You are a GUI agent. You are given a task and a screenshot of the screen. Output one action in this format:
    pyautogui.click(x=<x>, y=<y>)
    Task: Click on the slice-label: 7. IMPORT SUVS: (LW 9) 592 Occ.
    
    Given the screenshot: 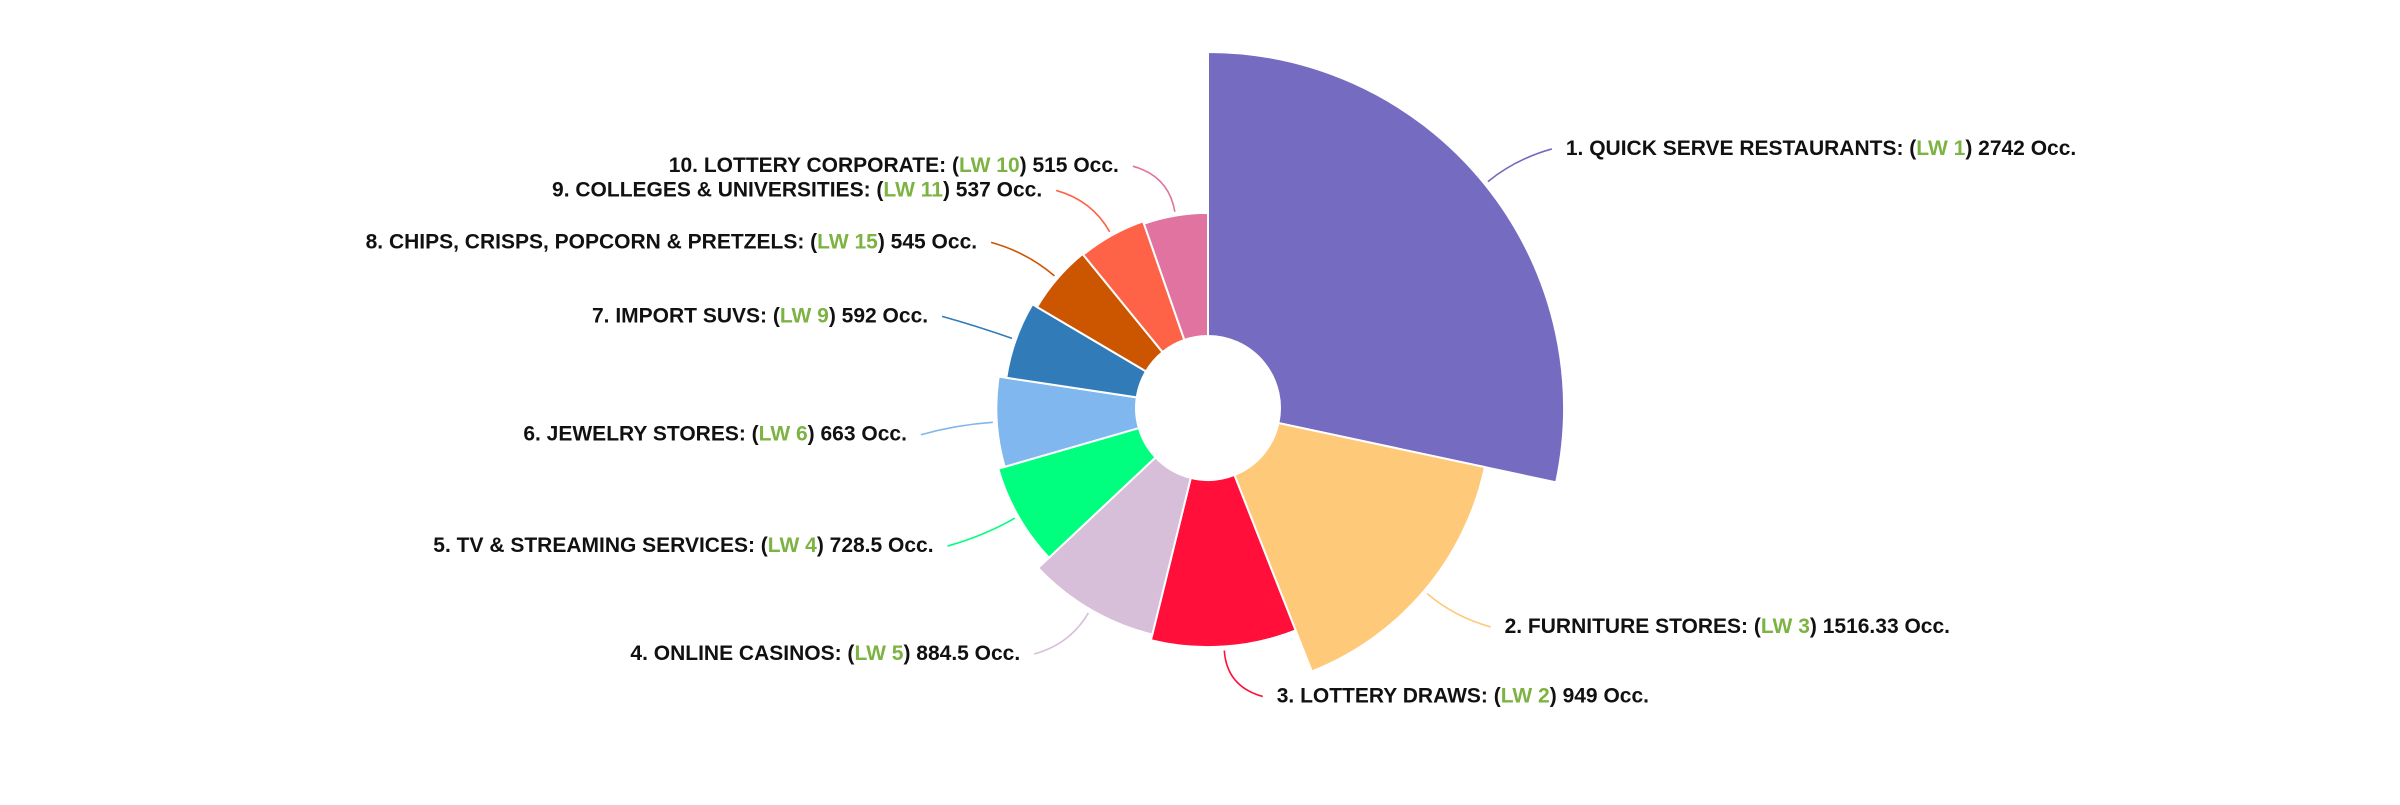 What is the action you would take?
    pyautogui.click(x=760, y=315)
    